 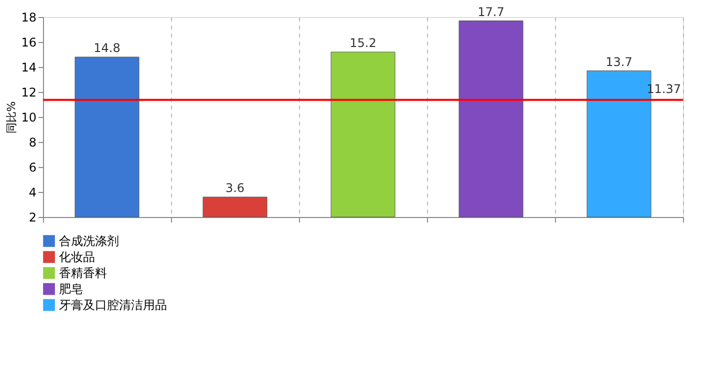 What do you see at coordinates (89, 241) in the screenshot?
I see `legend-label: 合成洗涤剂` at bounding box center [89, 241].